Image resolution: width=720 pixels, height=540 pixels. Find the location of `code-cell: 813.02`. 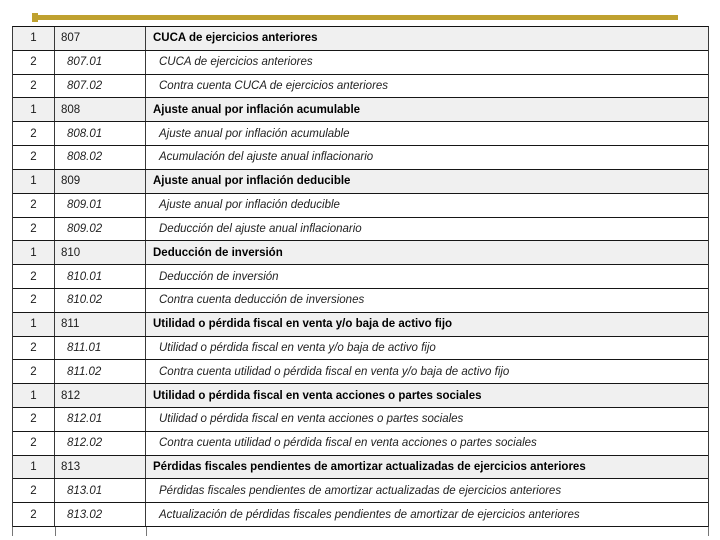

code-cell: 813.02 is located at coordinates (100, 515).